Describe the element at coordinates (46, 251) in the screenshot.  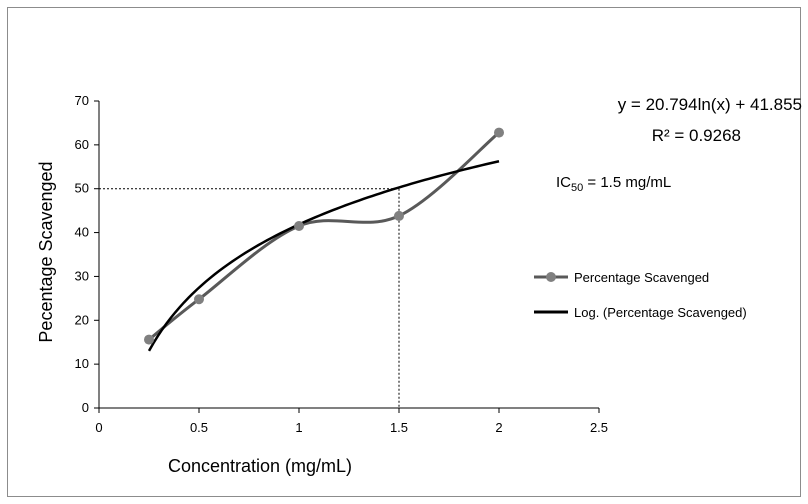
I see `y-axis-title: Pecentage Scavenged` at that location.